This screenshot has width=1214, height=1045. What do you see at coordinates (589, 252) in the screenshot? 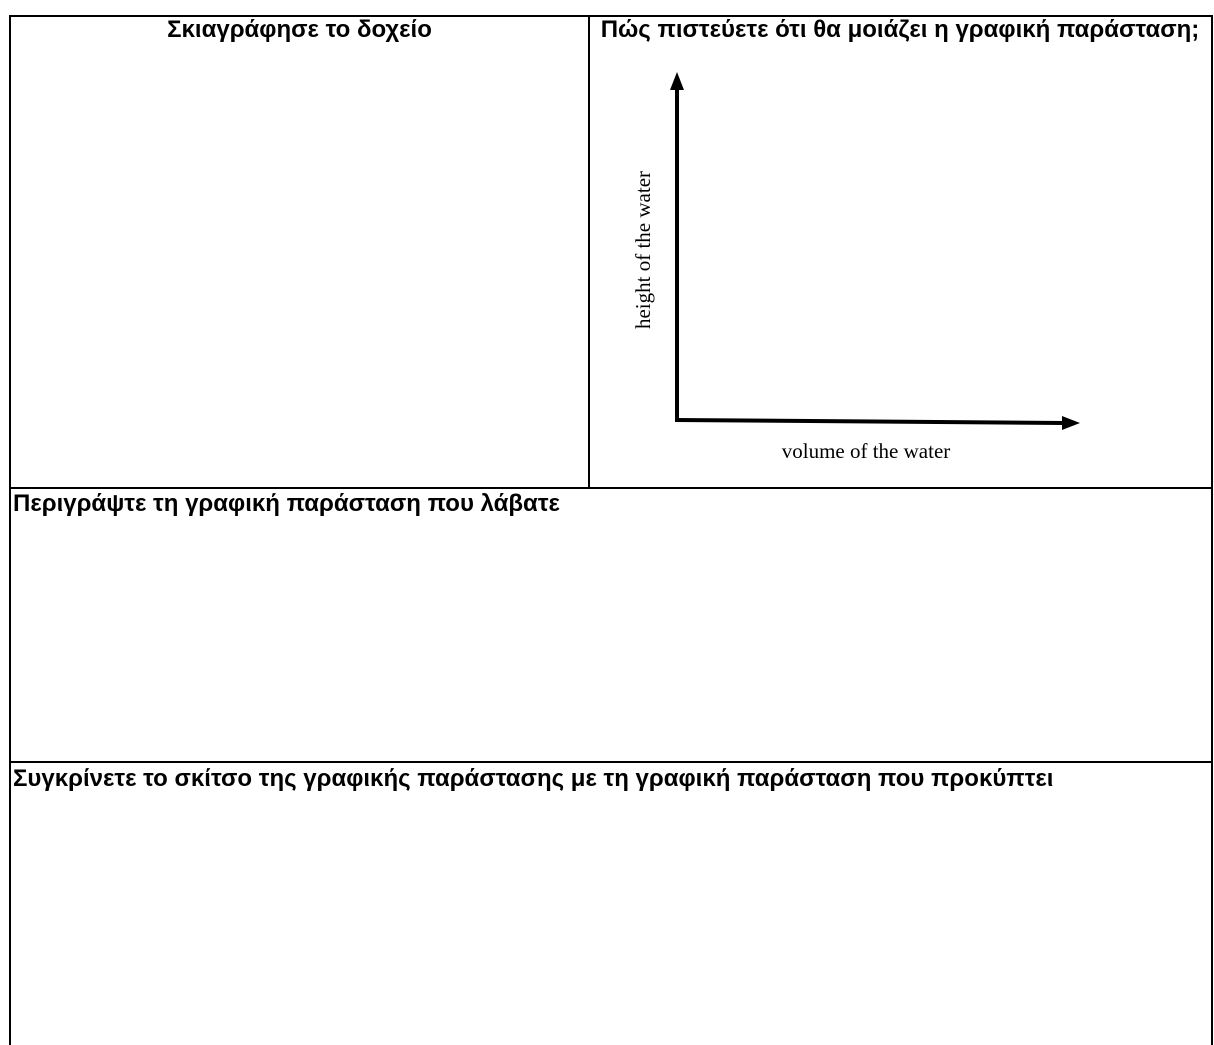
I see `column-divider` at bounding box center [589, 252].